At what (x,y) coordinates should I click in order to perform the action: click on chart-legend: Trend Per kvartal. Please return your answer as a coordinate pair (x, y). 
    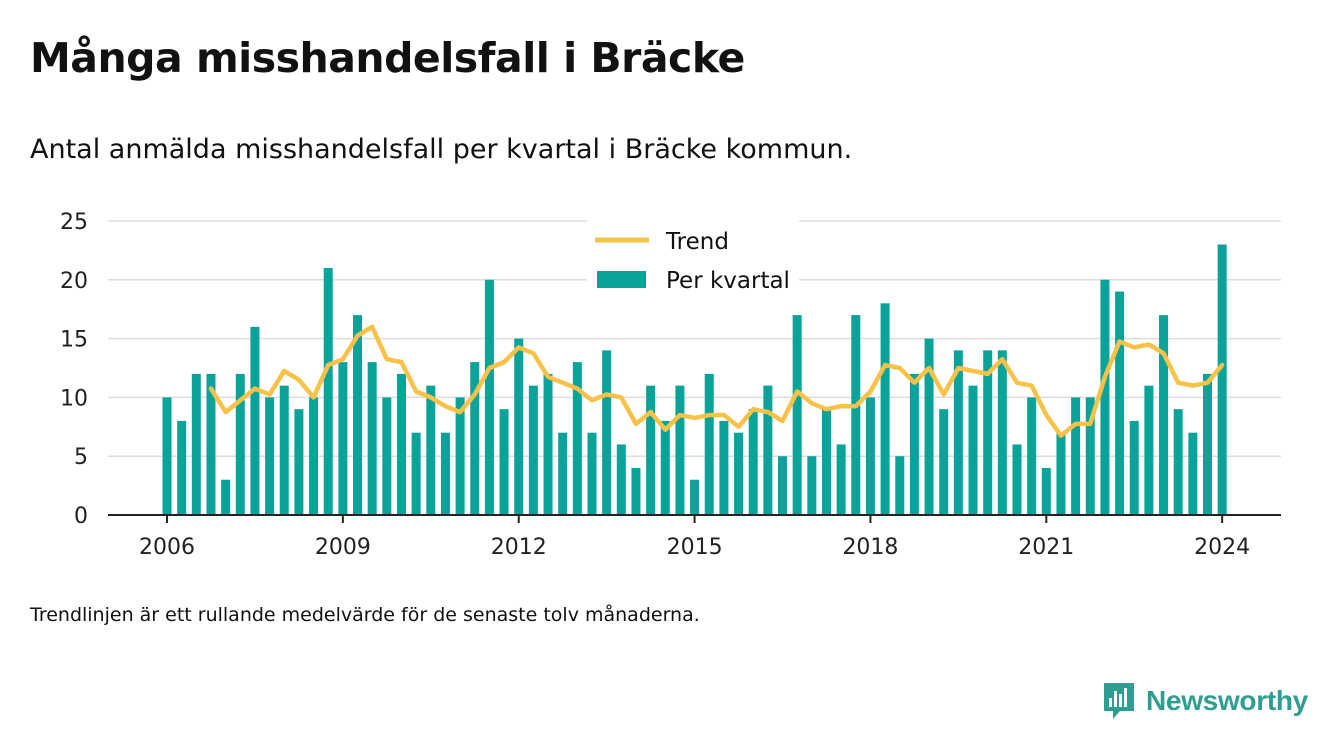
    Looking at the image, I should click on (693, 264).